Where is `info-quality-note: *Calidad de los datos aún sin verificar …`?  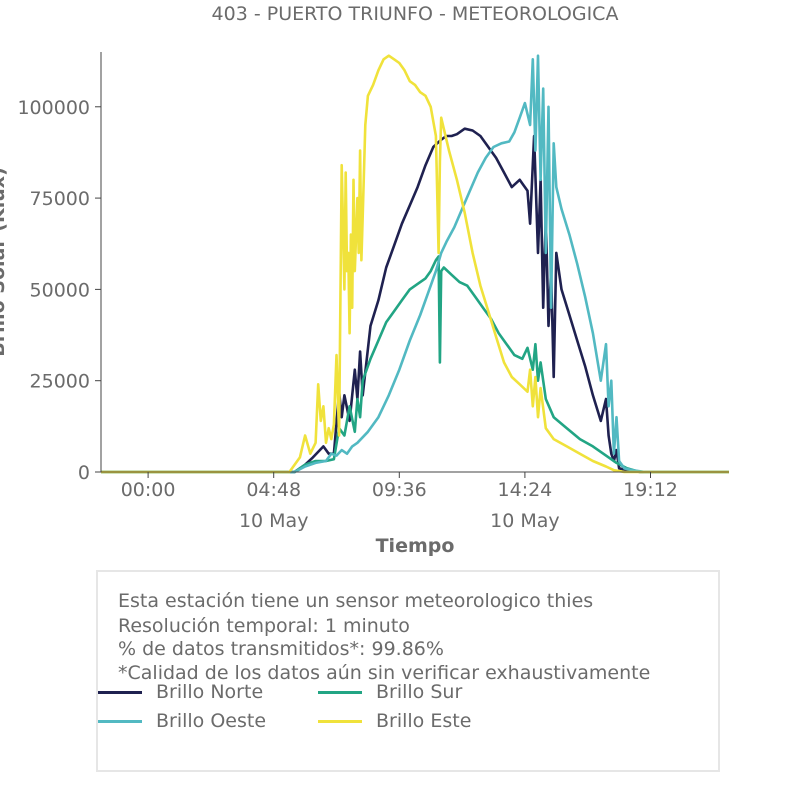
info-quality-note: *Calidad de los datos aún sin verificar … is located at coordinates (384, 673).